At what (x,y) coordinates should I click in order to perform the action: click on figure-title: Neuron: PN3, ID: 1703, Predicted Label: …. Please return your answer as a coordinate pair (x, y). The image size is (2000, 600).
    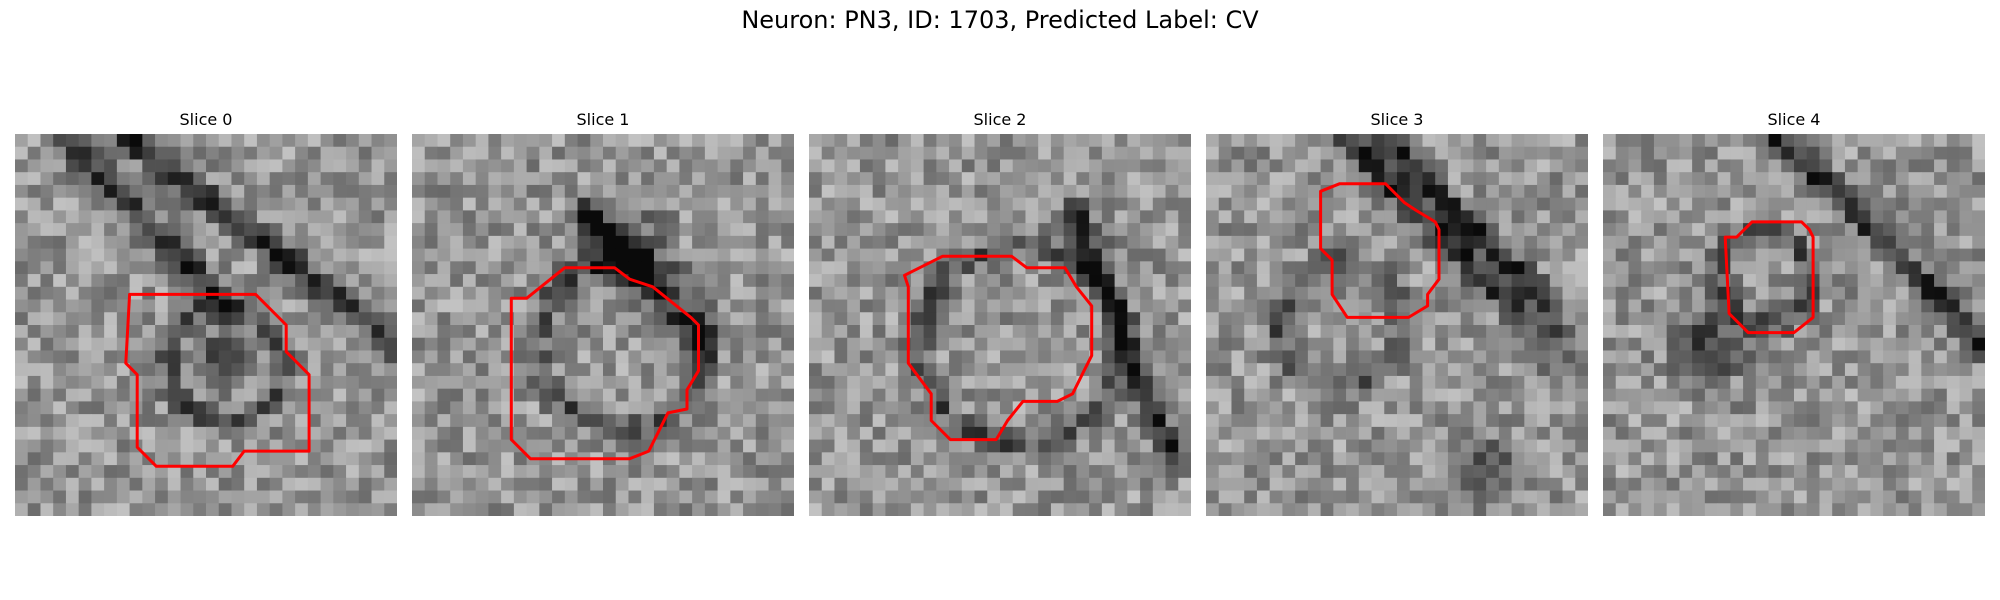
    Looking at the image, I should click on (1000, 20).